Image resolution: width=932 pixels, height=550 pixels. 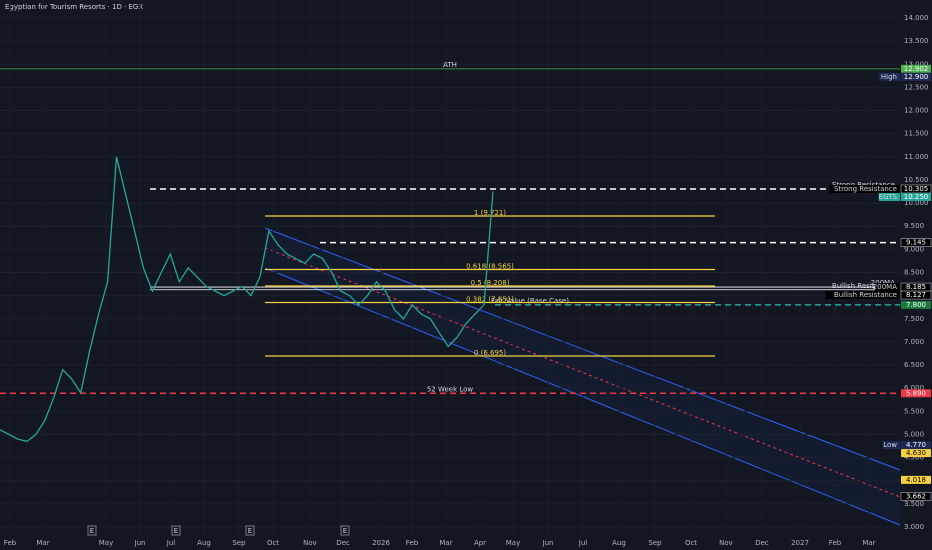 I want to click on y-tick-label: 12.000, so click(x=916, y=111).